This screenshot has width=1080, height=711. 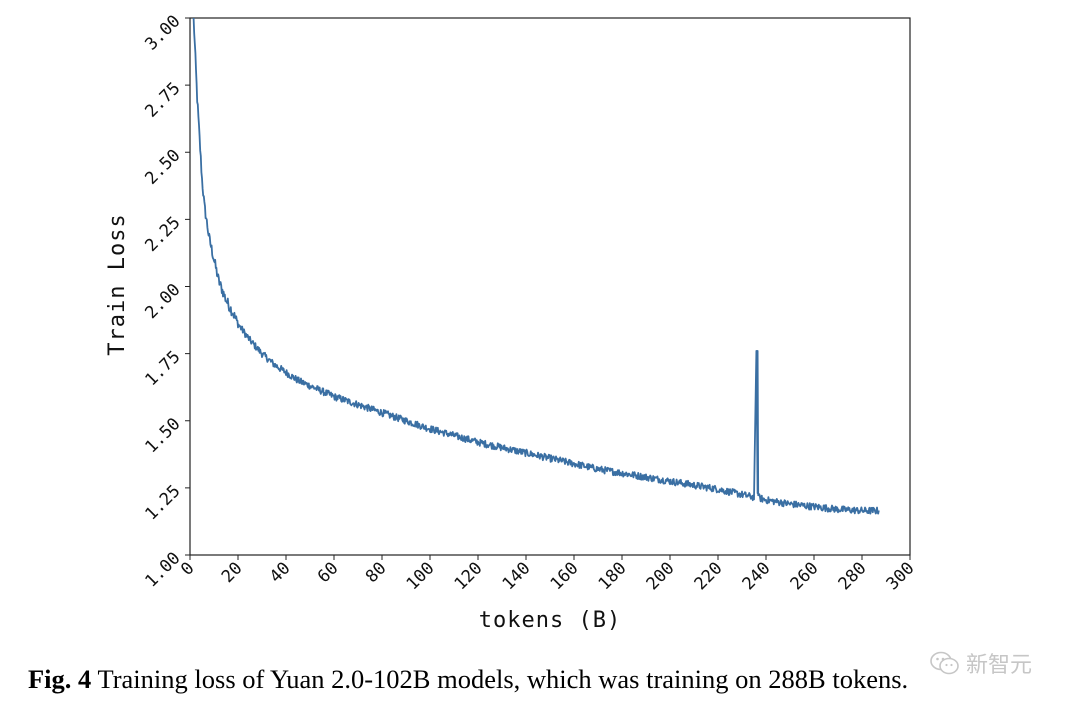 I want to click on x-tick-label: 40, so click(x=280, y=572).